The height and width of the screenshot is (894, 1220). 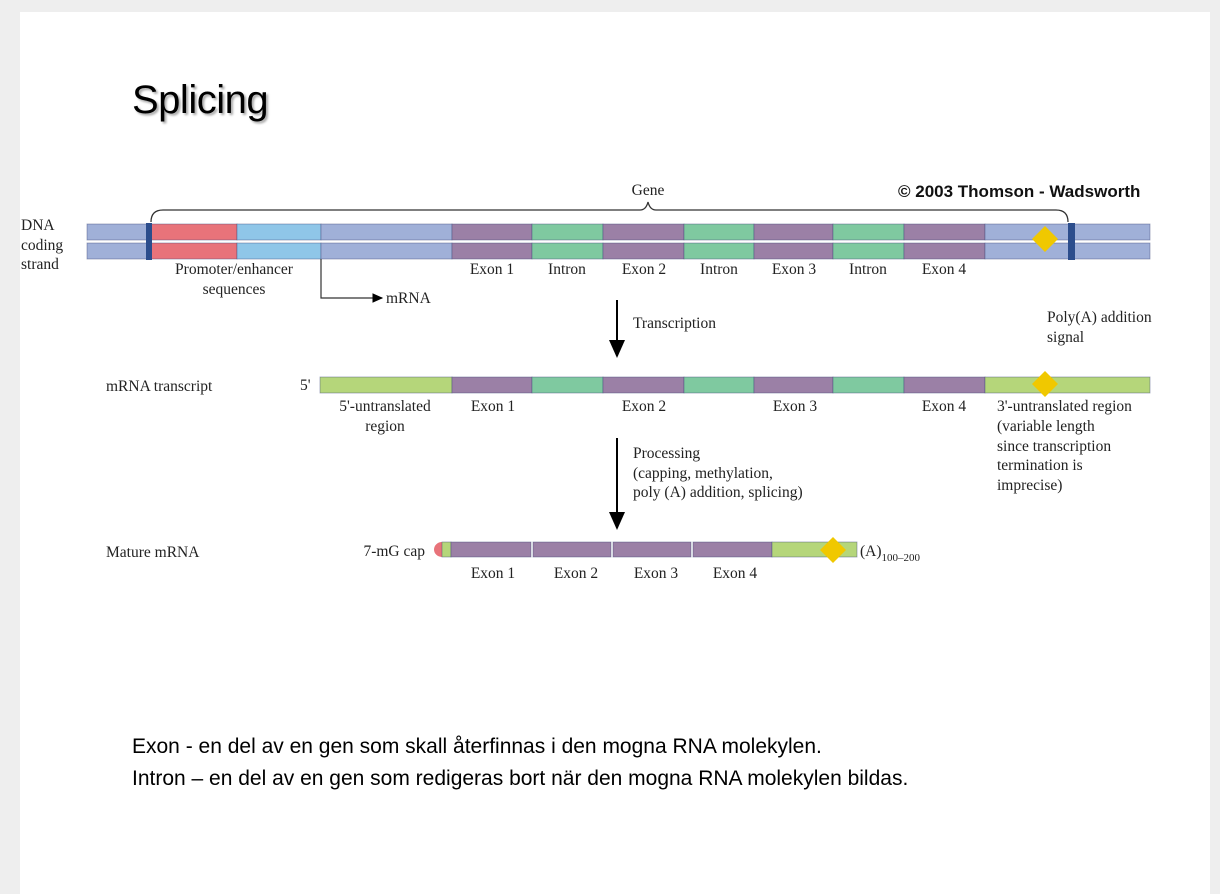 What do you see at coordinates (1054, 446) in the screenshot?
I see `utr3-label: since transcription` at bounding box center [1054, 446].